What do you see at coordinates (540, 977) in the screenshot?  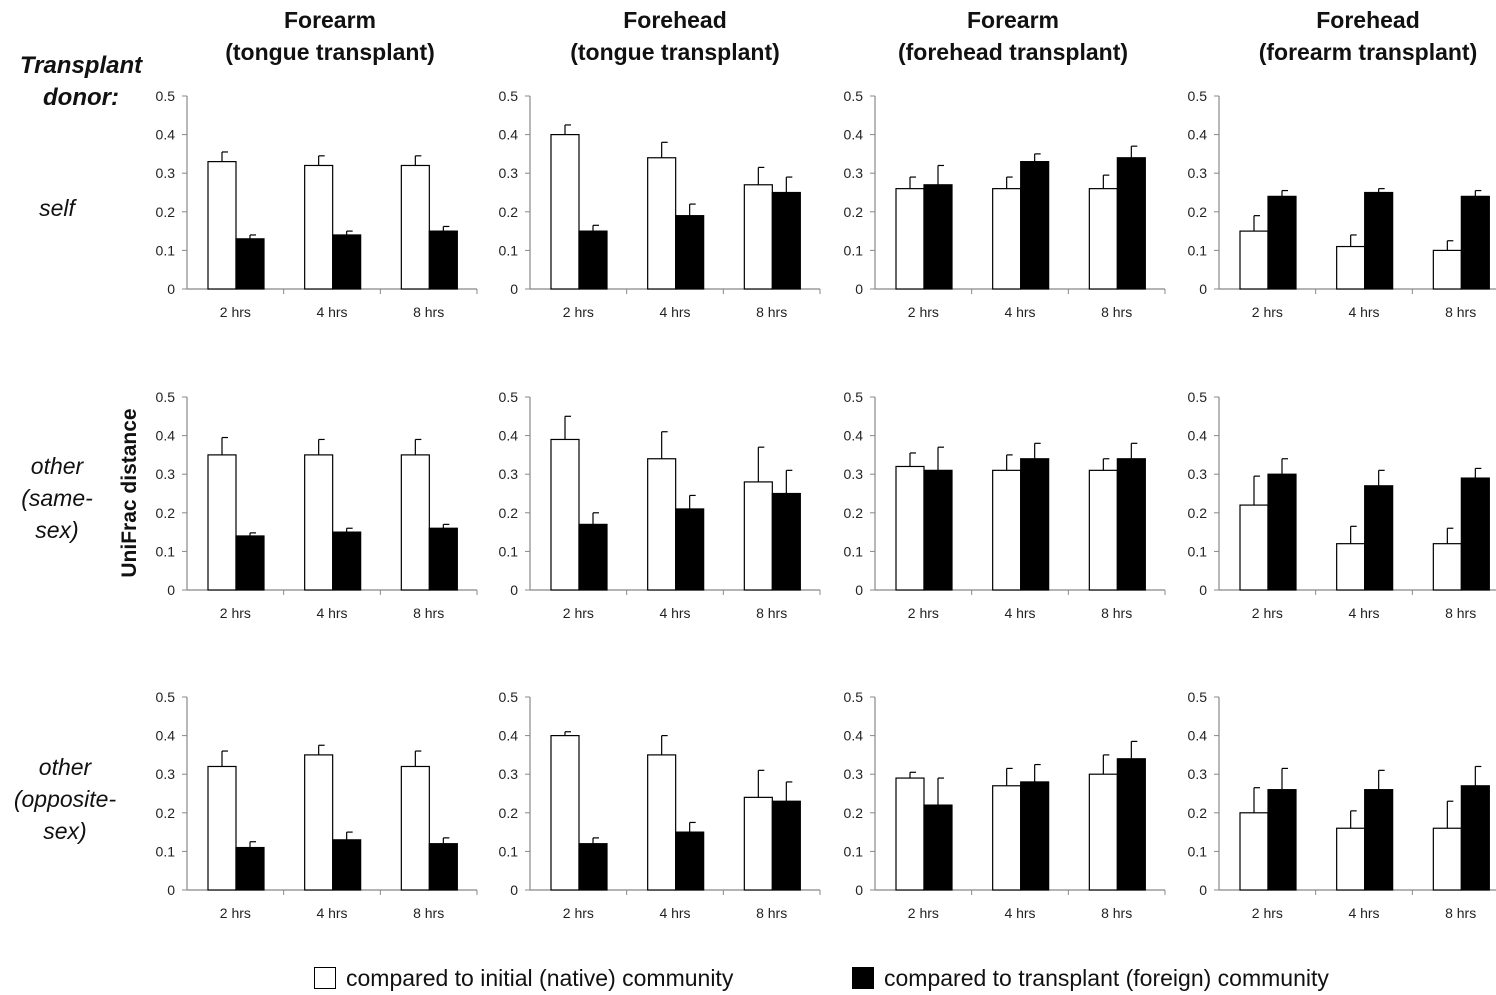 I see `legend-label: compared to initial (native) community` at bounding box center [540, 977].